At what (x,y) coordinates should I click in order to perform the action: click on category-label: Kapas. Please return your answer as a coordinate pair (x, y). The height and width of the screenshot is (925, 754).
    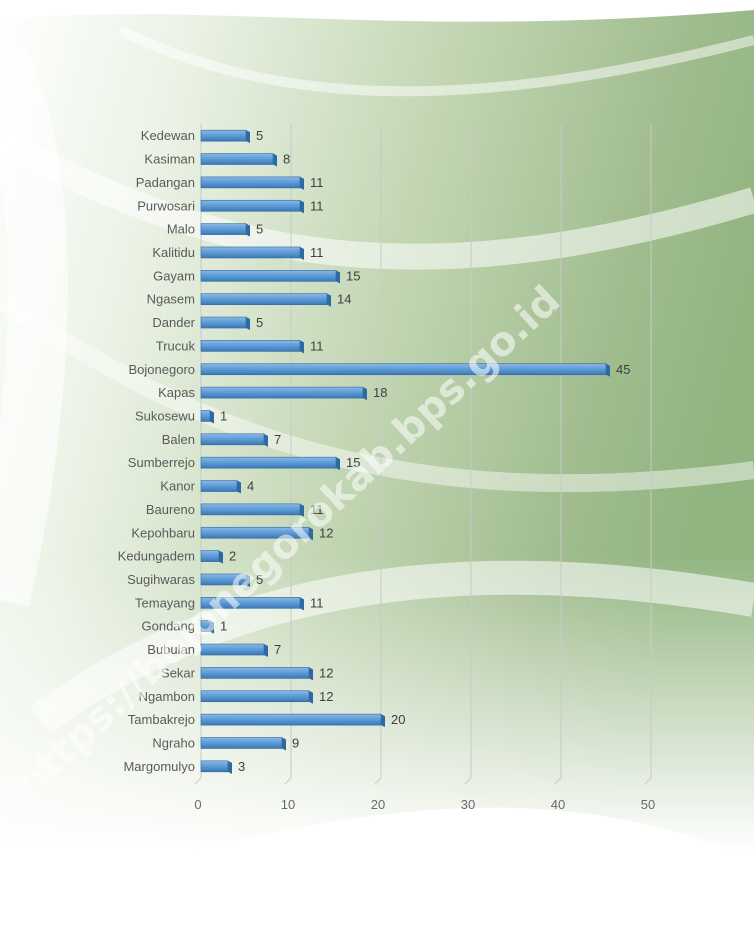
    Looking at the image, I should click on (176, 392).